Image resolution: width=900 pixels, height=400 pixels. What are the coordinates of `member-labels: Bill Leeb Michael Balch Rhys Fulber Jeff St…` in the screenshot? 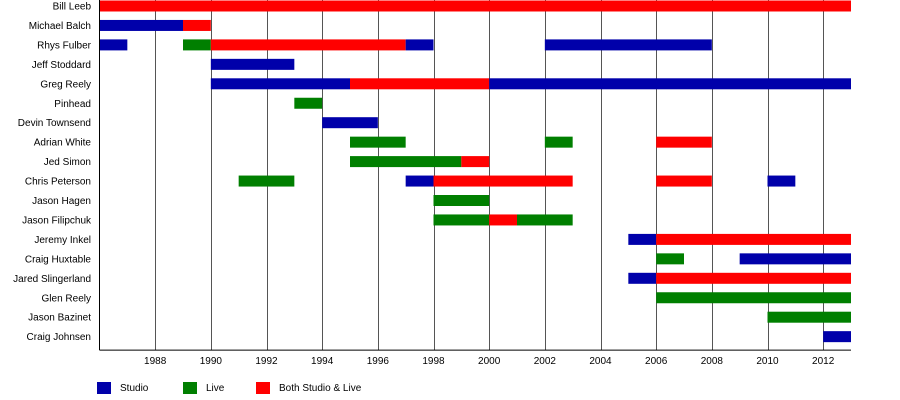 It's located at (52, 173).